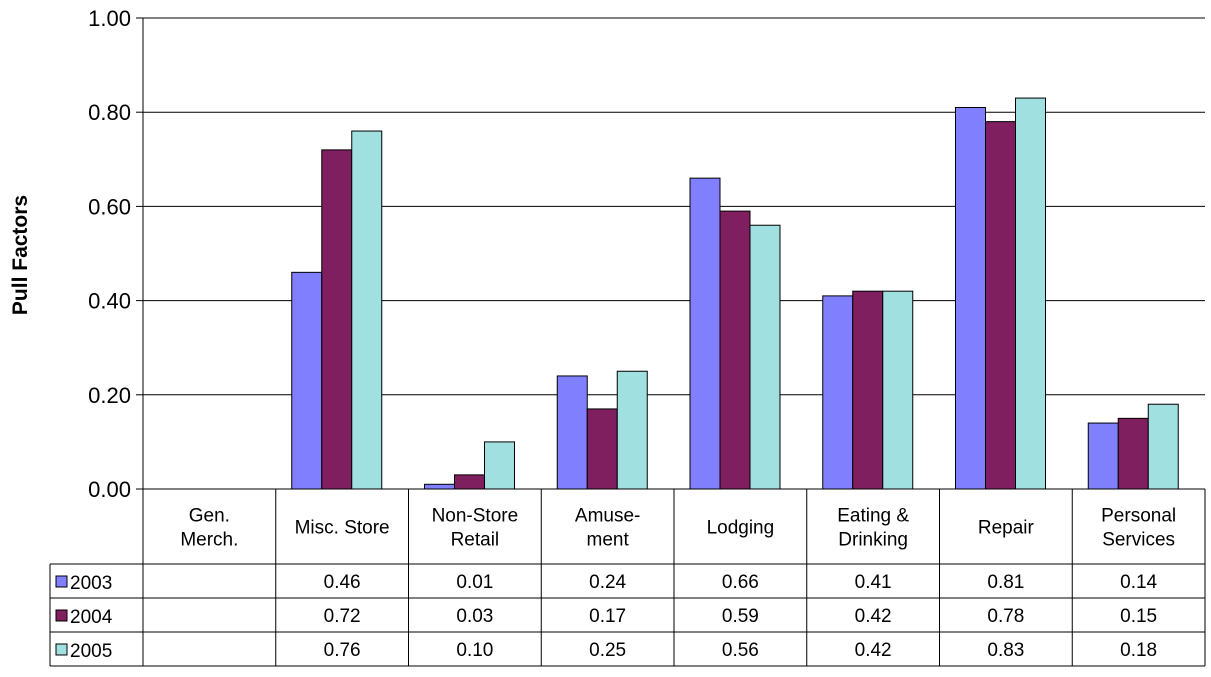 Image resolution: width=1211 pixels, height=677 pixels. I want to click on category-label: Merch., so click(209, 540).